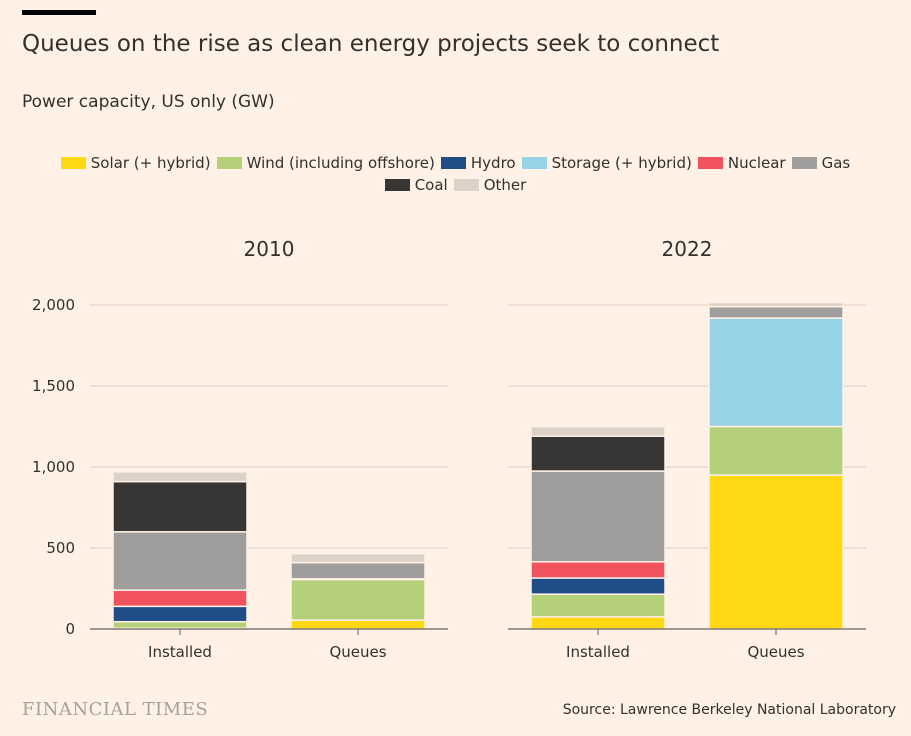 This screenshot has width=911, height=736. Describe the element at coordinates (70, 629) in the screenshot. I see `y-tick-label: 0` at that location.